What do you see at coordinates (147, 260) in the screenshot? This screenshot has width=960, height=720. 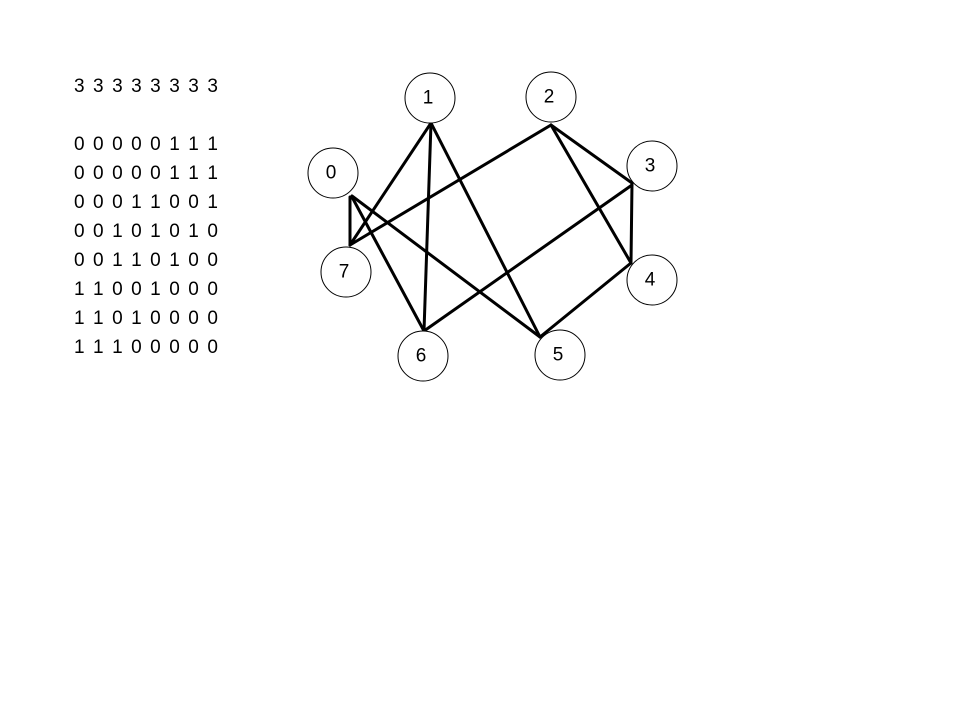 I see `matrix-row-4: 0 0 1 1 0 1 0 0` at bounding box center [147, 260].